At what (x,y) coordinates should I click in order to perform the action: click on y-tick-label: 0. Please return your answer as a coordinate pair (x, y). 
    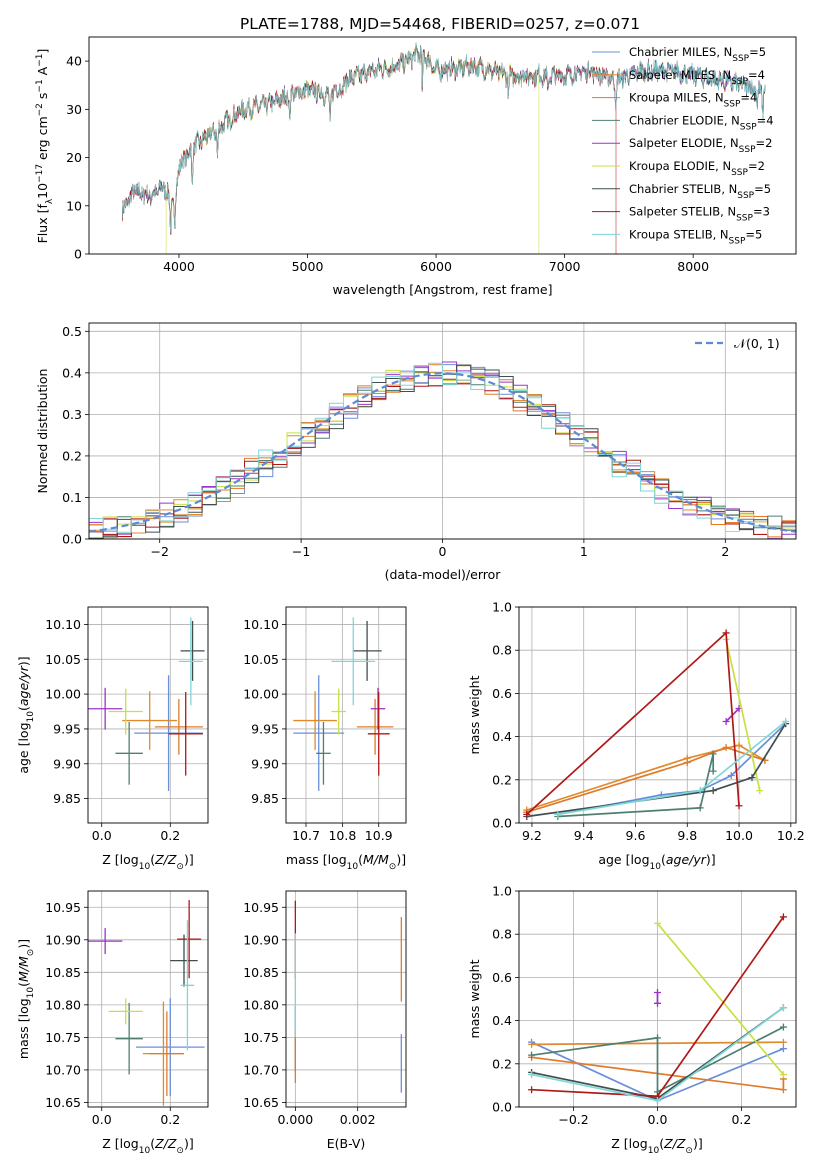
    Looking at the image, I should click on (78, 254).